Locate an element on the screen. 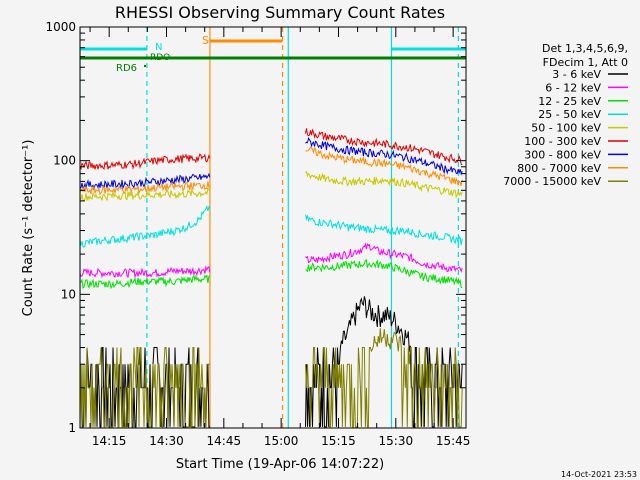 The height and width of the screenshot is (480, 640). series-12-25-kev is located at coordinates (271, 274).